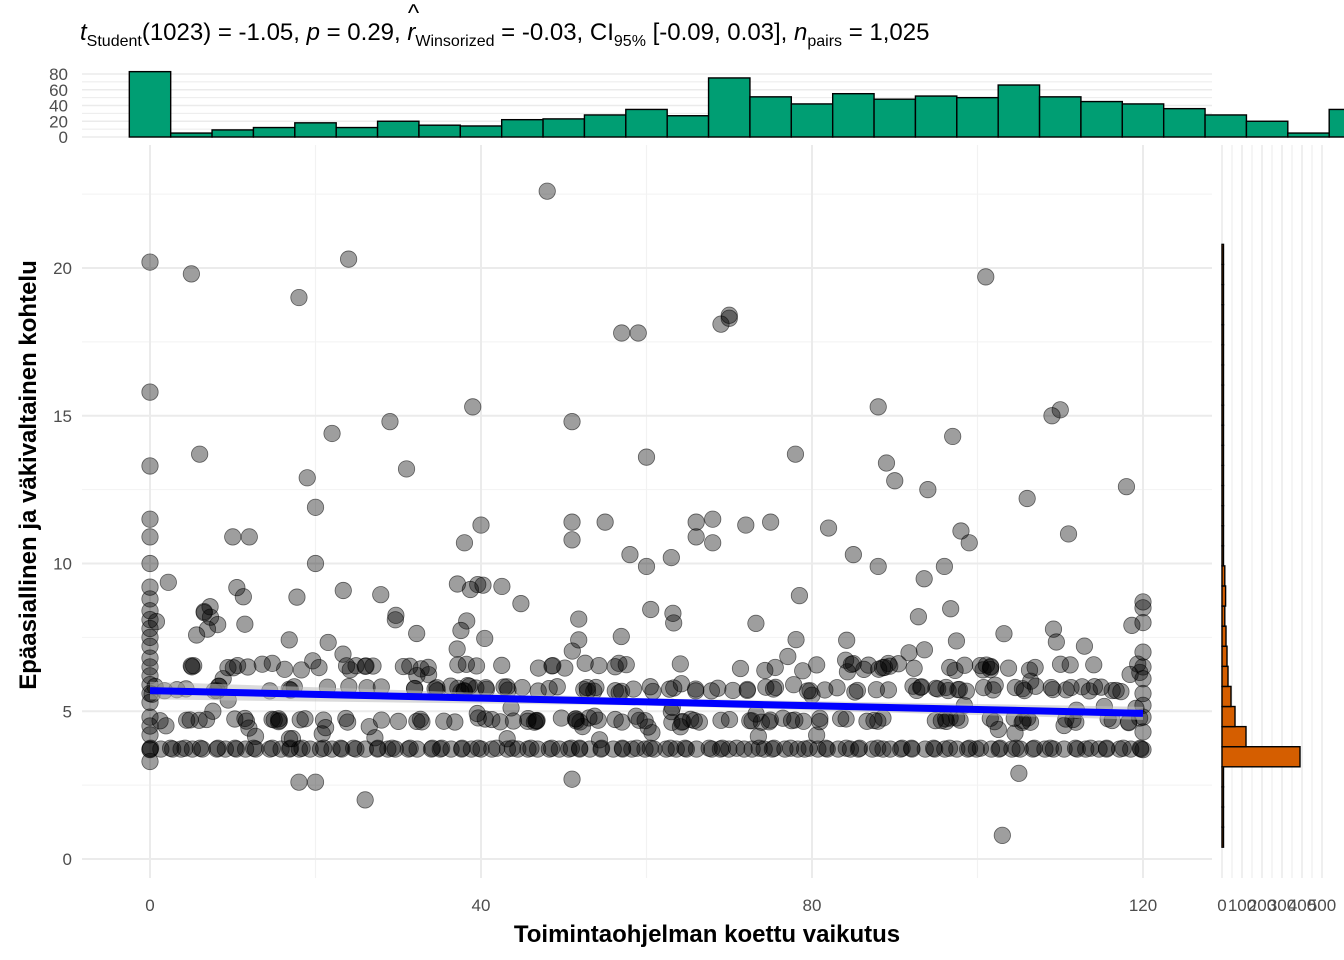 The height and width of the screenshot is (960, 1344). I want to click on subtitle-n-symbol: n, so click(800, 32).